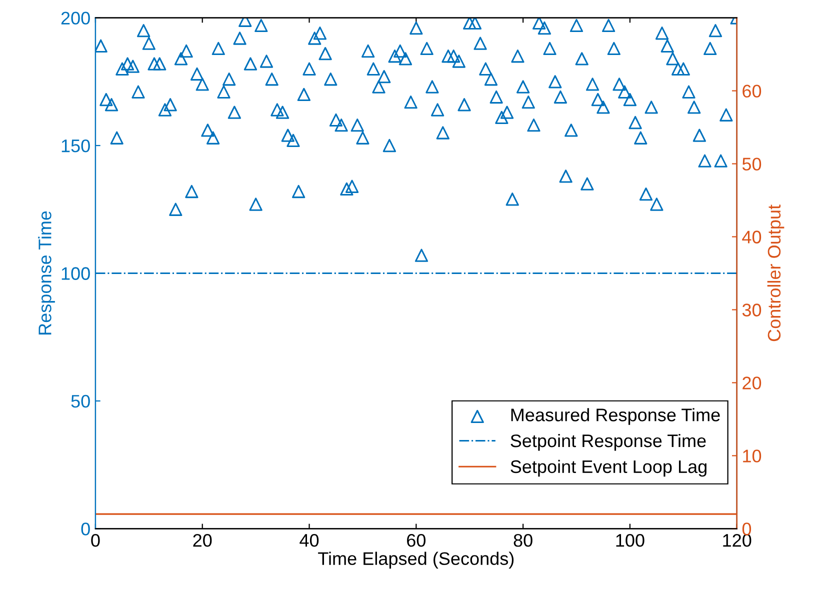 This screenshot has width=816, height=594. Describe the element at coordinates (752, 310) in the screenshot. I see `y2-tick-label: 30` at that location.